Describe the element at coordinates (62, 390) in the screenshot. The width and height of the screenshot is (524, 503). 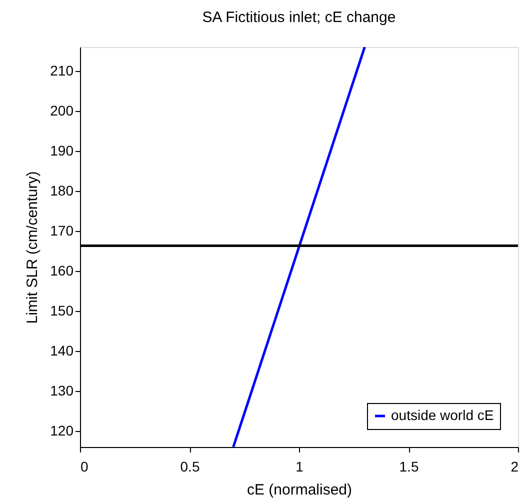
I see `y-tick-label: 130` at that location.